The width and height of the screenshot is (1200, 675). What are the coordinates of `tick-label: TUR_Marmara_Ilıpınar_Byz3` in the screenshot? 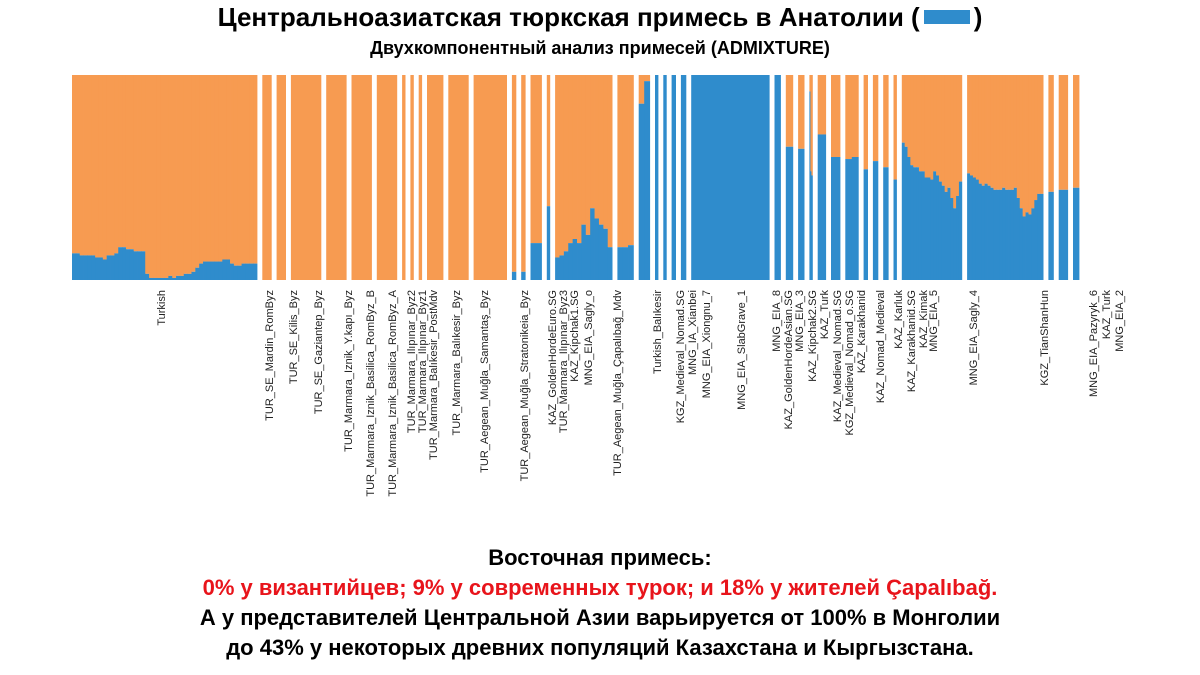 It's located at (564, 361).